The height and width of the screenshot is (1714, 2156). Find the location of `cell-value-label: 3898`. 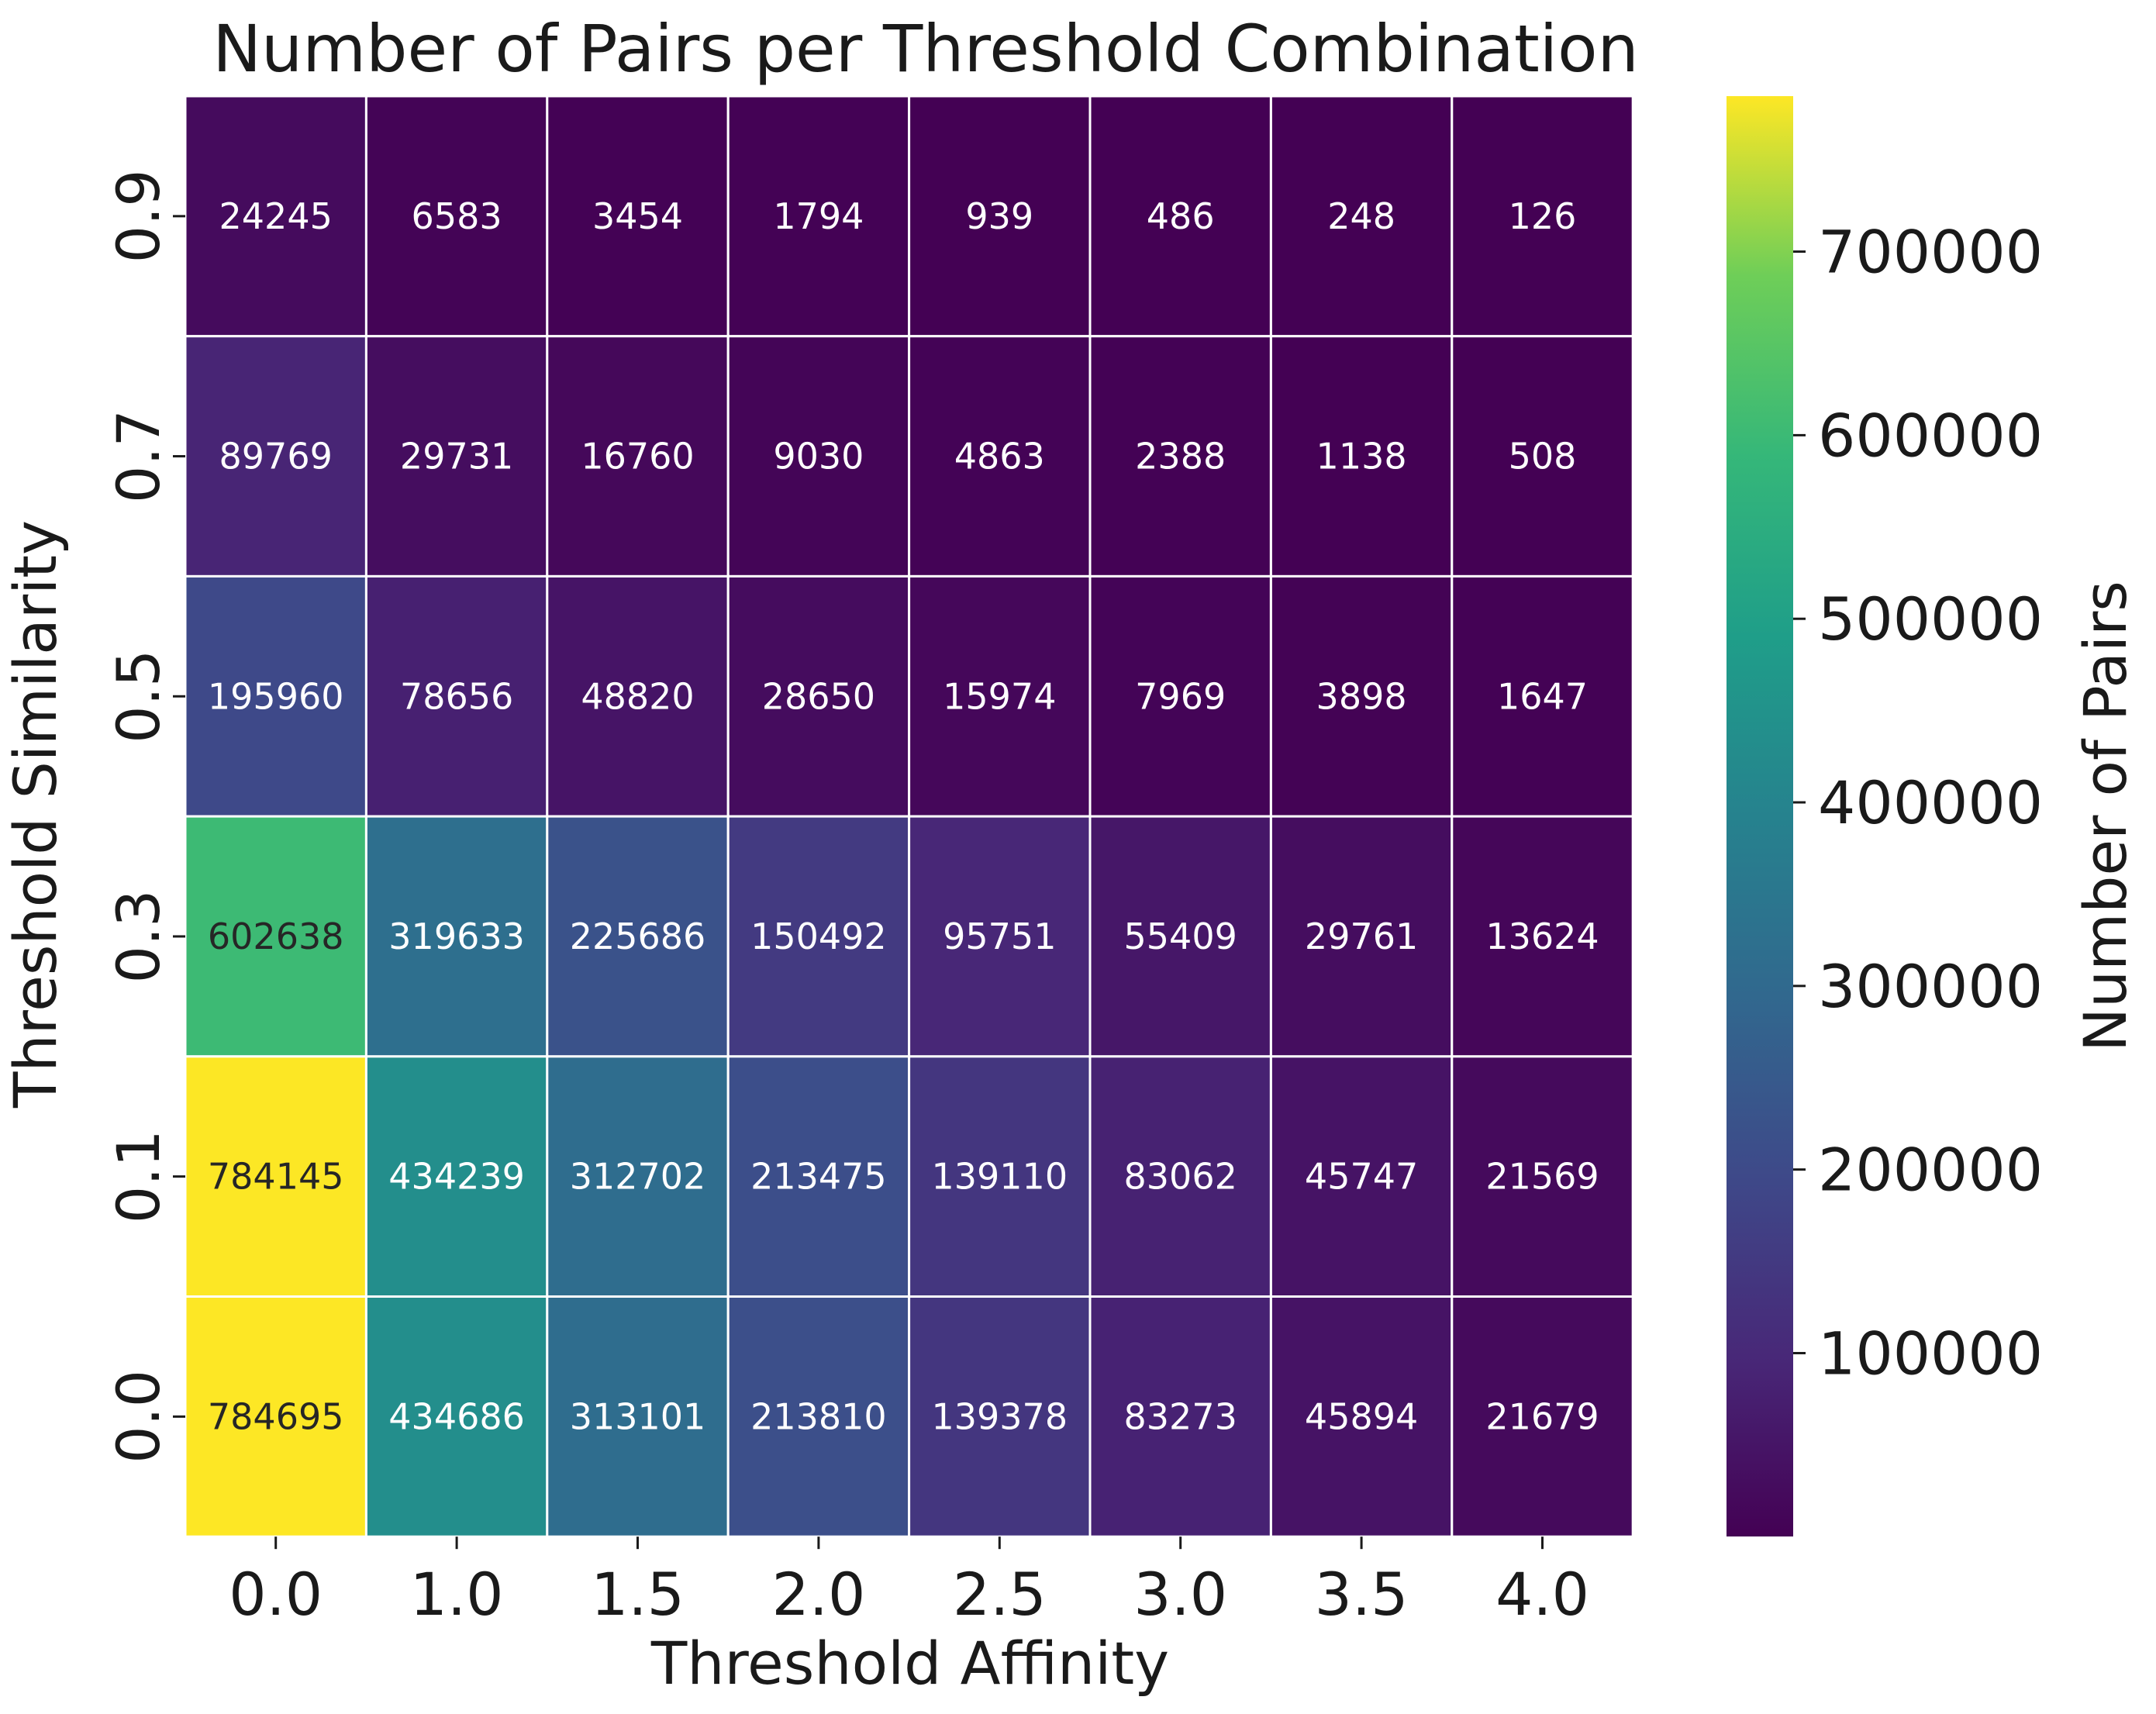

cell-value-label: 3898 is located at coordinates (1361, 696).